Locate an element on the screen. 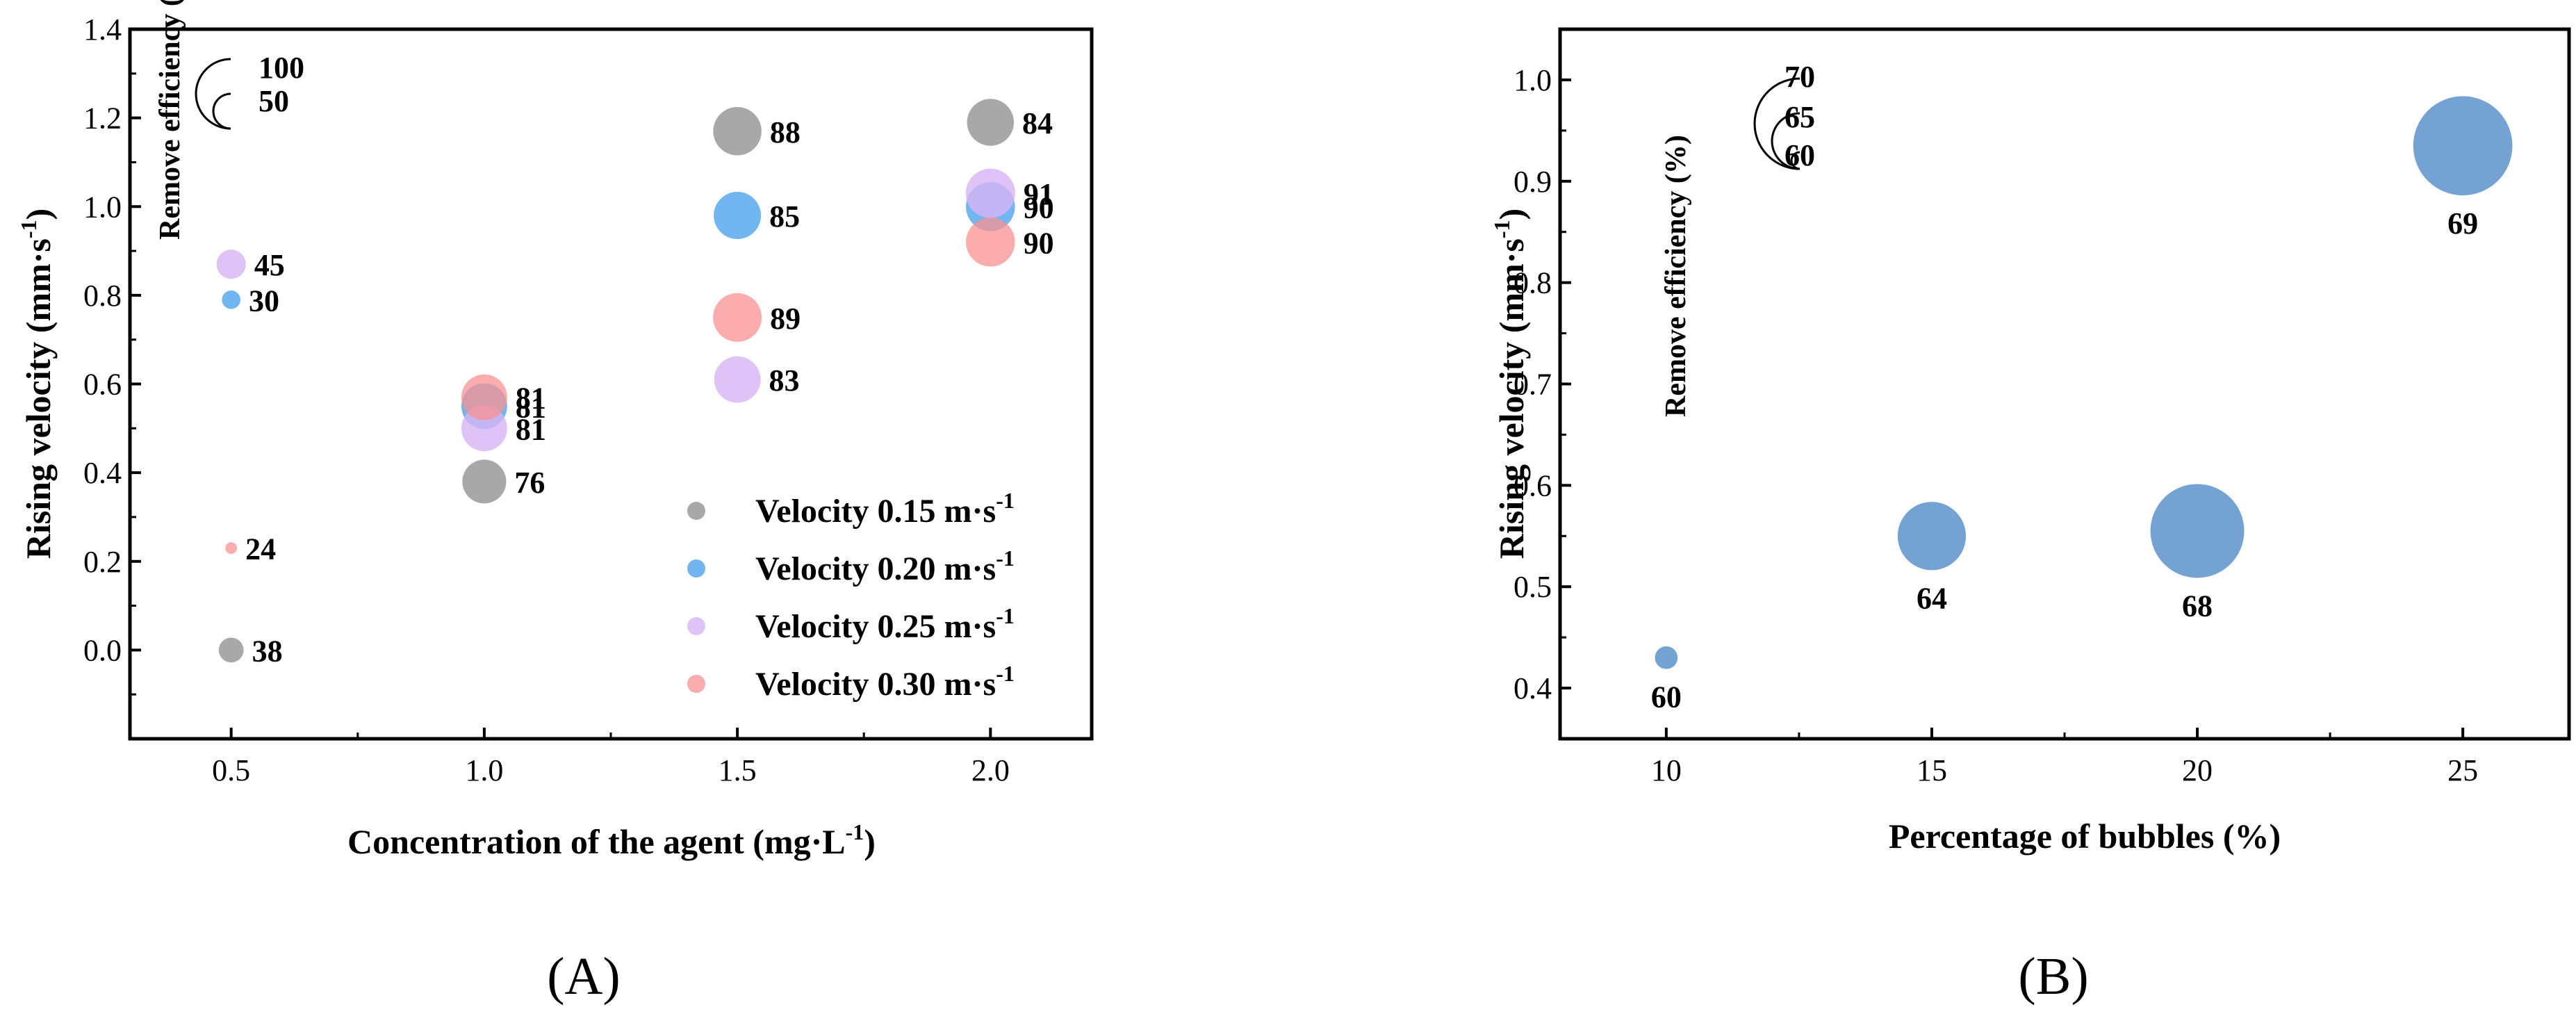  panel-a-point-label: 76 is located at coordinates (529, 483).